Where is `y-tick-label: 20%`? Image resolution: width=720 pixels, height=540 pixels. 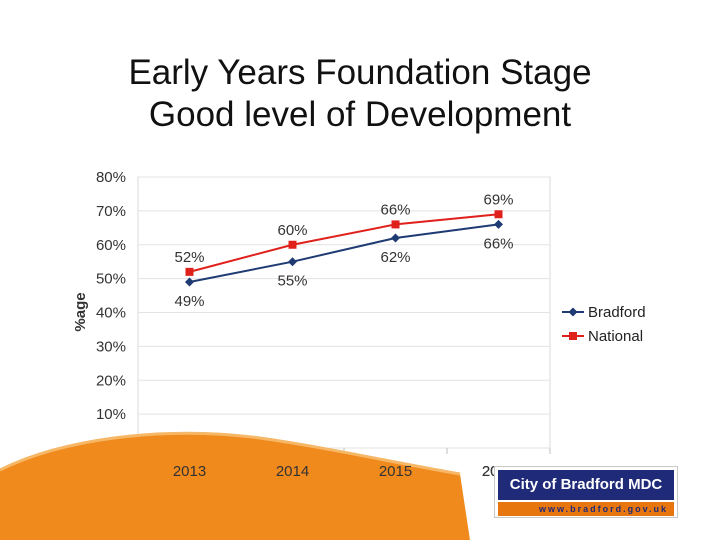
y-tick-label: 20% is located at coordinates (111, 380).